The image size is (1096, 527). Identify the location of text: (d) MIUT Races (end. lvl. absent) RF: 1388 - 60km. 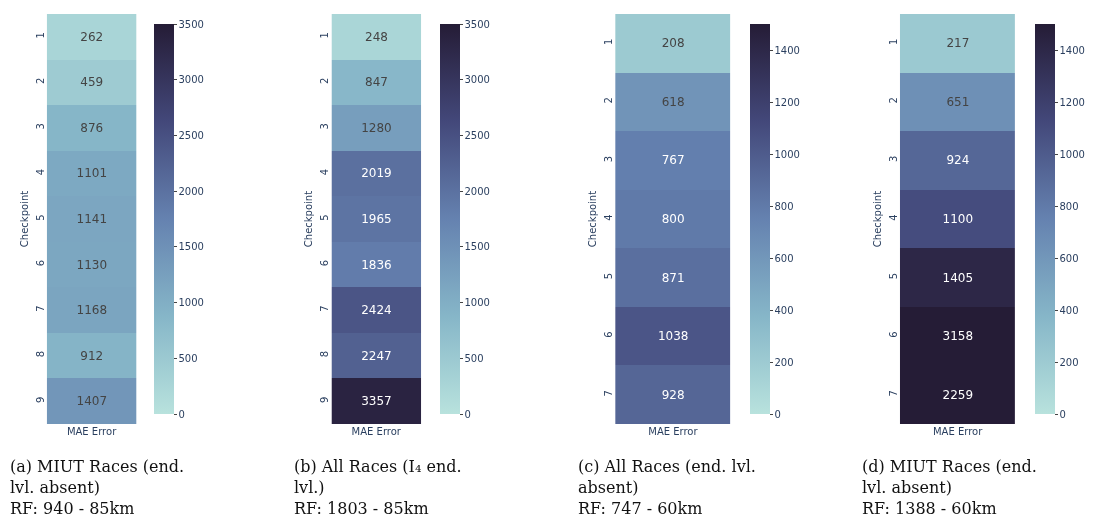
(949, 487).